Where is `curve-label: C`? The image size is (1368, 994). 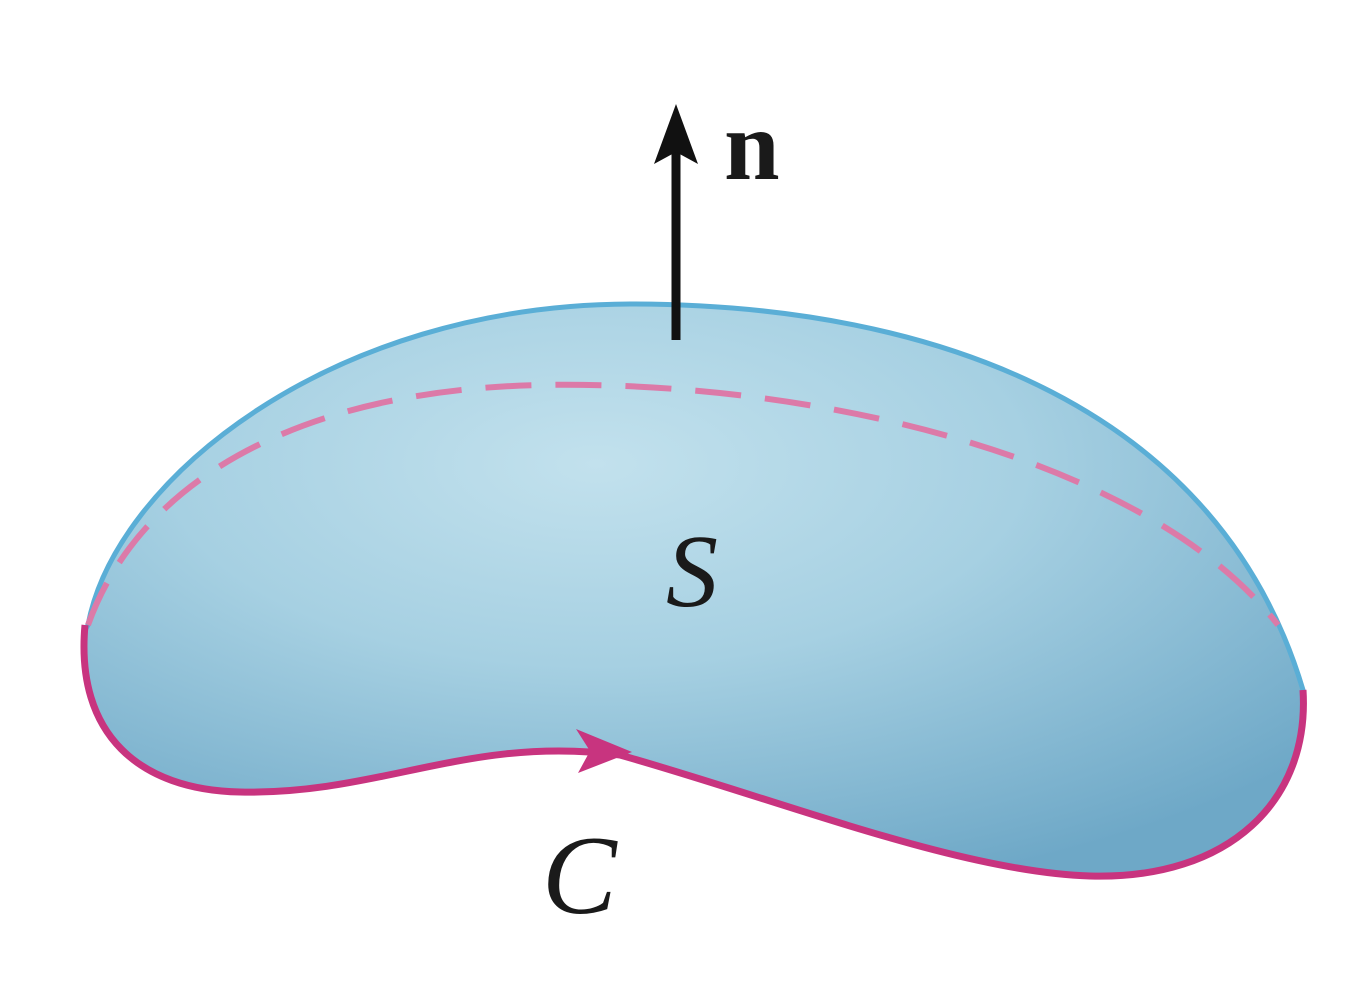
curve-label: C is located at coordinates (579, 876).